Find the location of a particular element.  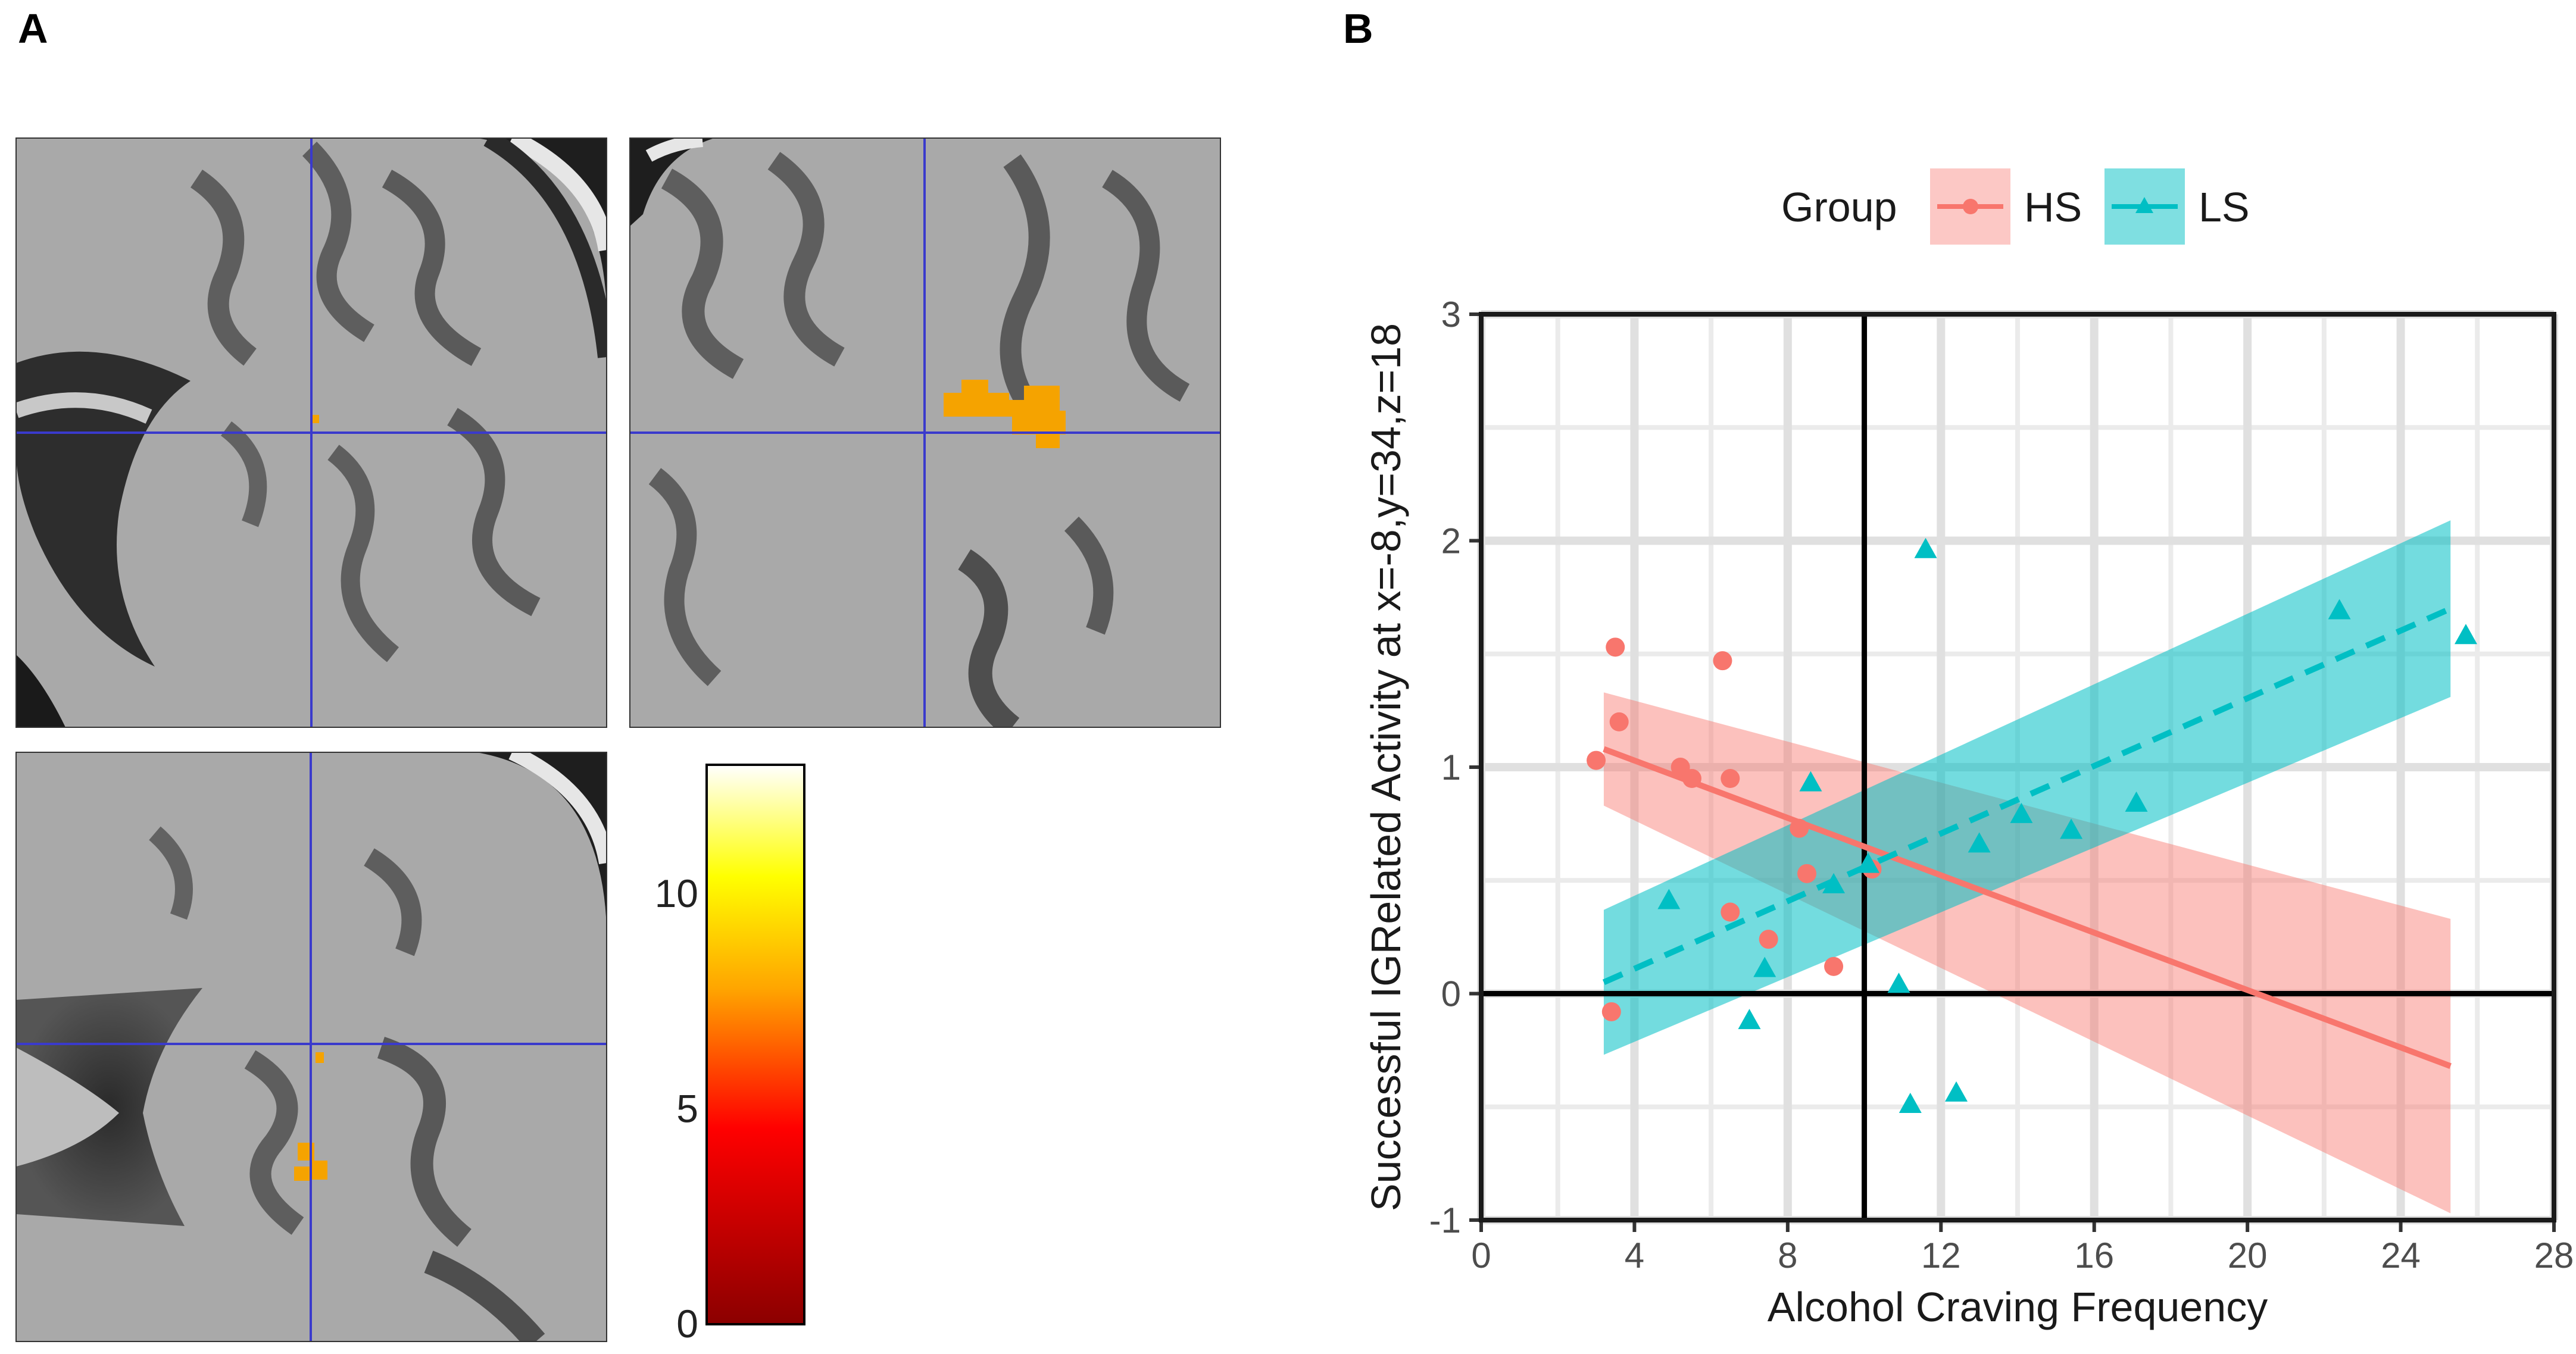

y-tick-label: 1 is located at coordinates (1451, 768).